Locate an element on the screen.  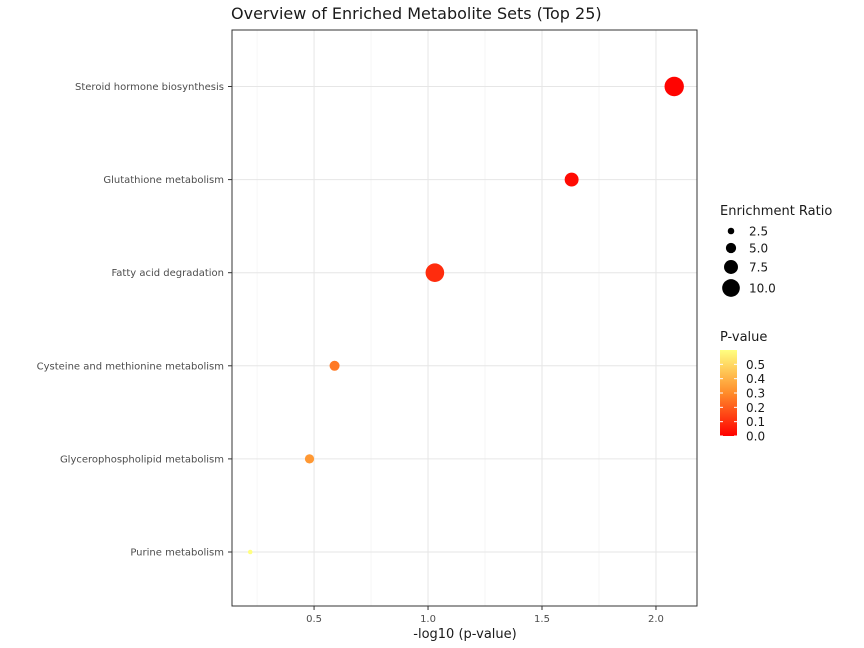
y-tick-label: Glycerophospholipid metabolism is located at coordinates (142, 459).